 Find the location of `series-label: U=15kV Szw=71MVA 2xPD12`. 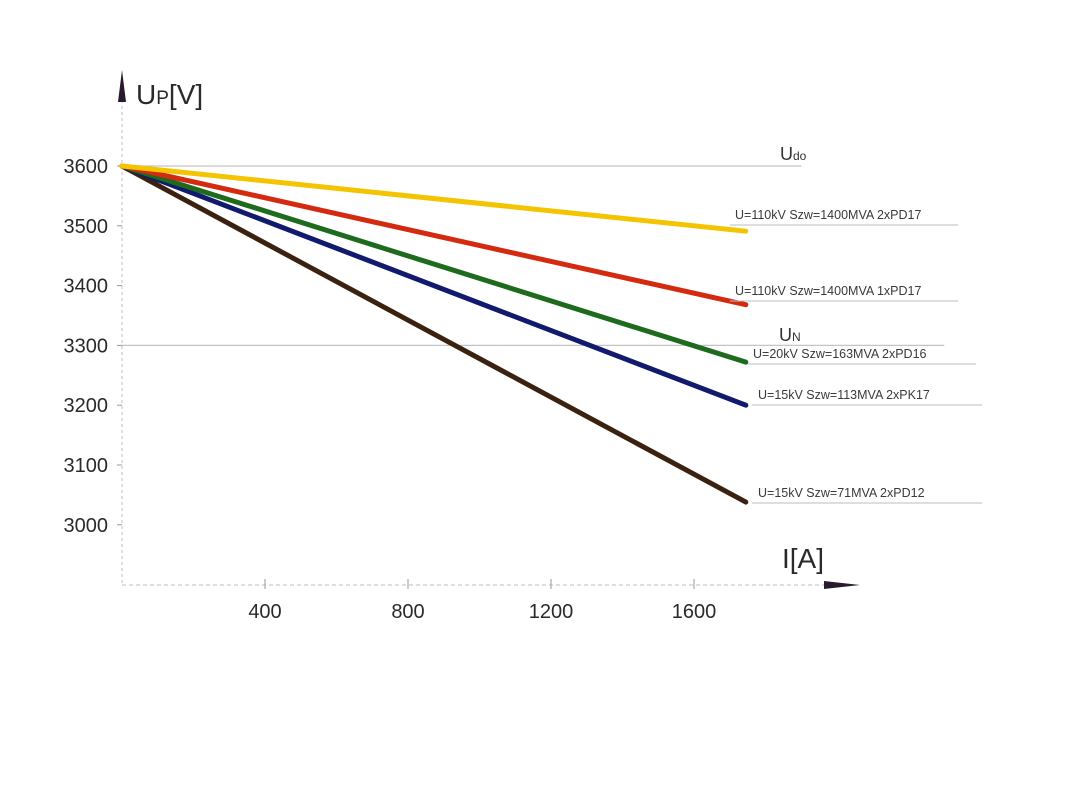

series-label: U=15kV Szw=71MVA 2xPD12 is located at coordinates (841, 493).